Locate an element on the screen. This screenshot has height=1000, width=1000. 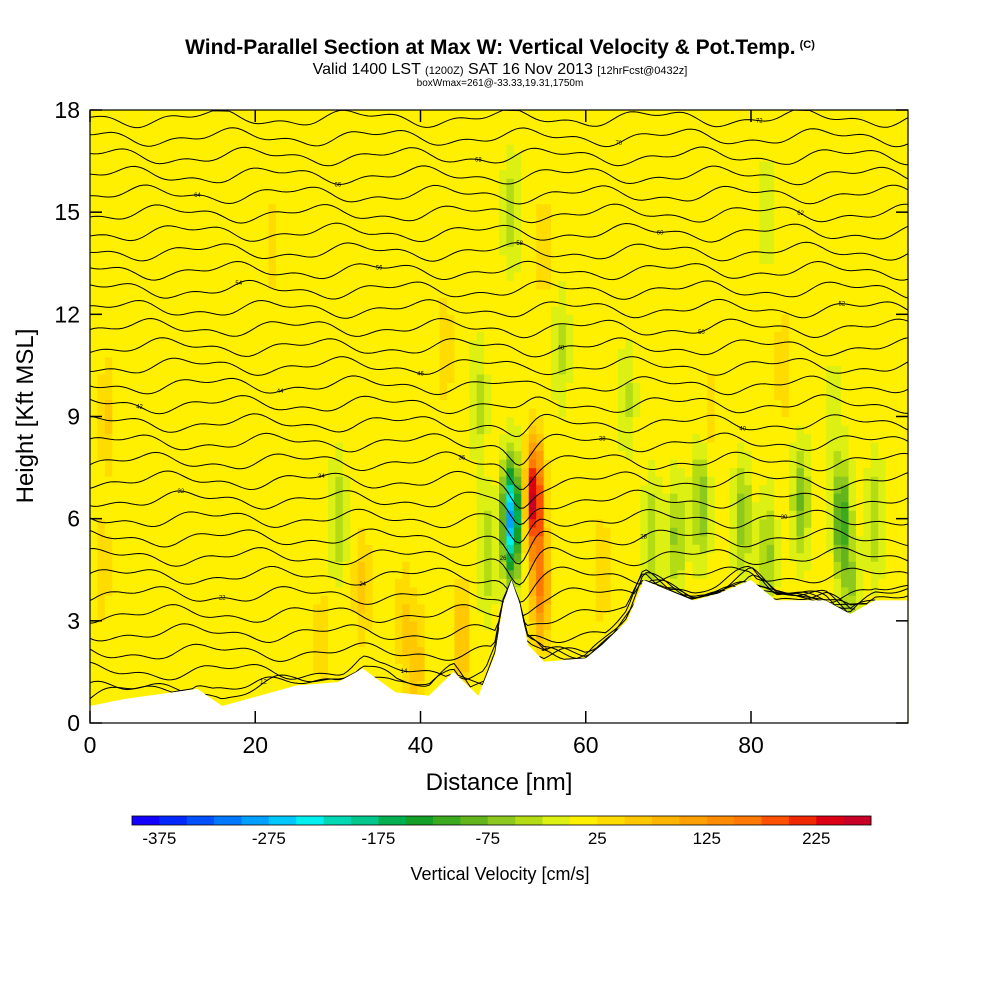
box-info: boxWmax=261@-33.33,19.31,1750m is located at coordinates (500, 83).